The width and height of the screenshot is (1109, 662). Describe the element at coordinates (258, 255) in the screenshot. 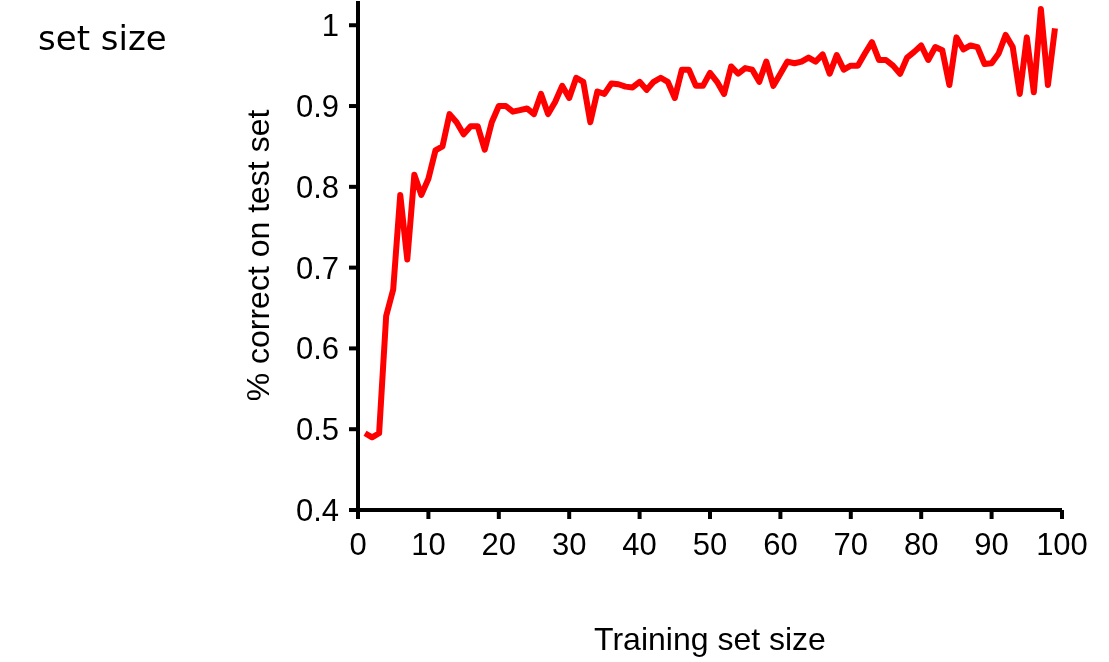

I see `y-axis-title: % correct on test set` at that location.